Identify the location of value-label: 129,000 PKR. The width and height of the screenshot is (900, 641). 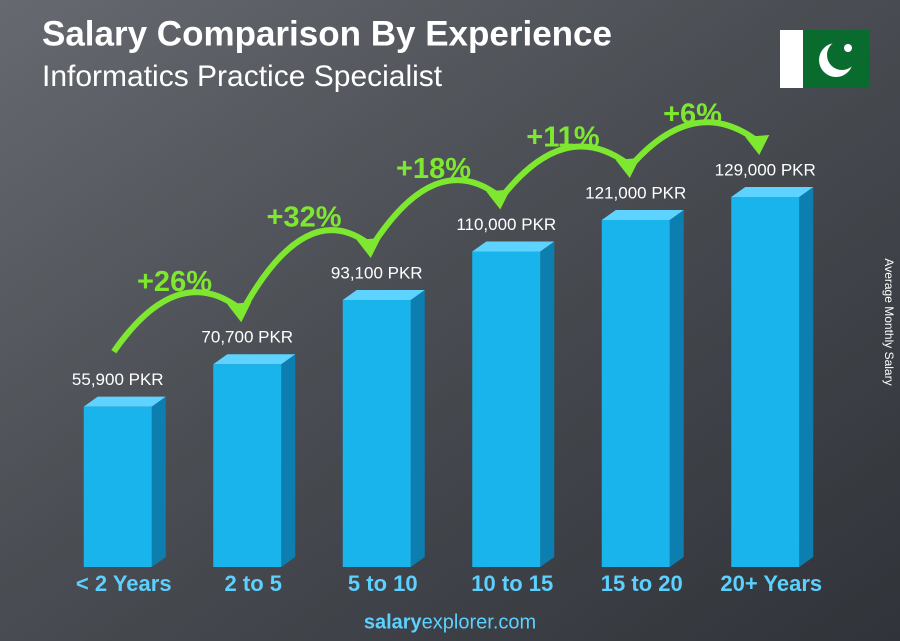
(765, 169).